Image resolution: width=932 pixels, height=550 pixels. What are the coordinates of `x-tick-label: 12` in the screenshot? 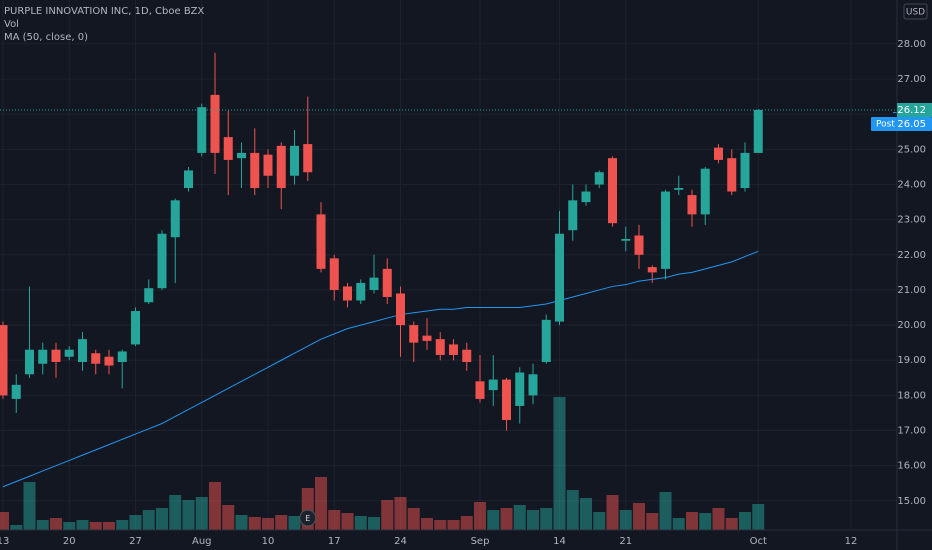 It's located at (851, 541).